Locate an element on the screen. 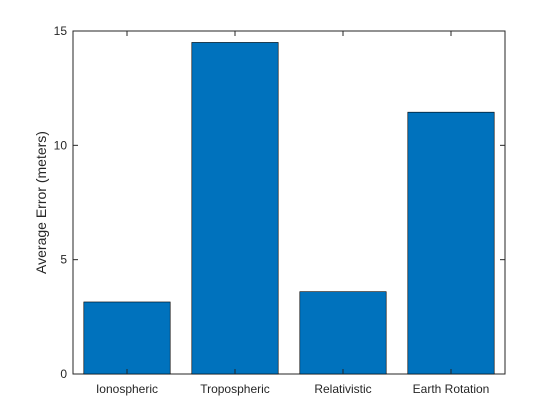 This screenshot has width=560, height=420. bar-tropospheric is located at coordinates (235, 208).